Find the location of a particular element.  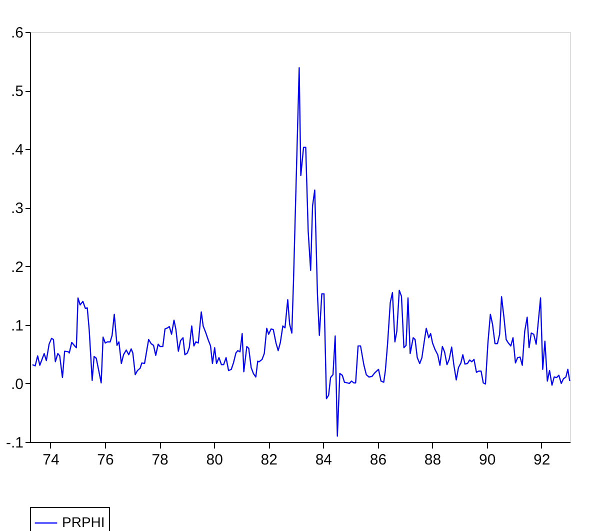

x-tick-label: 82 is located at coordinates (269, 460).